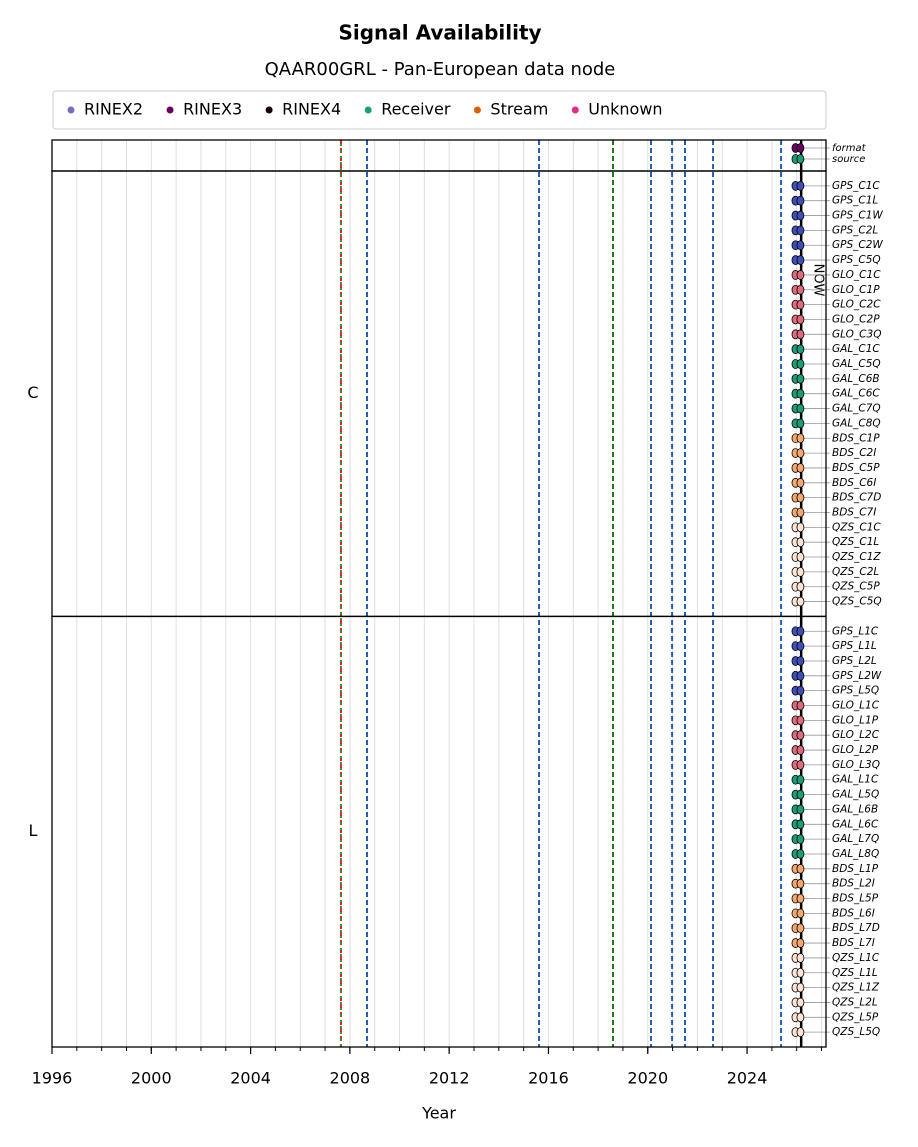 The width and height of the screenshot is (918, 1147). Describe the element at coordinates (647, 1078) in the screenshot. I see `x-tick-label: 2020` at that location.